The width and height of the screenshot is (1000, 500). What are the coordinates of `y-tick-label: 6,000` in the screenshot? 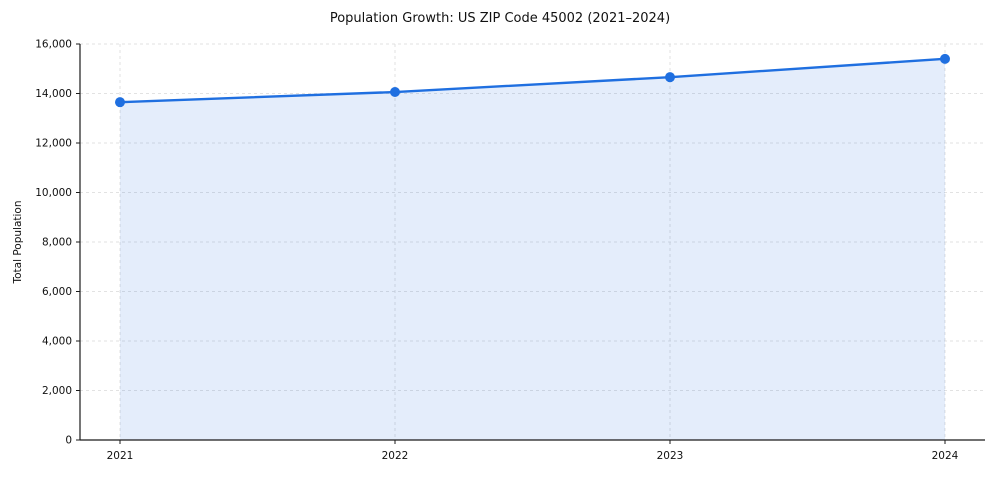 It's located at (57, 292).